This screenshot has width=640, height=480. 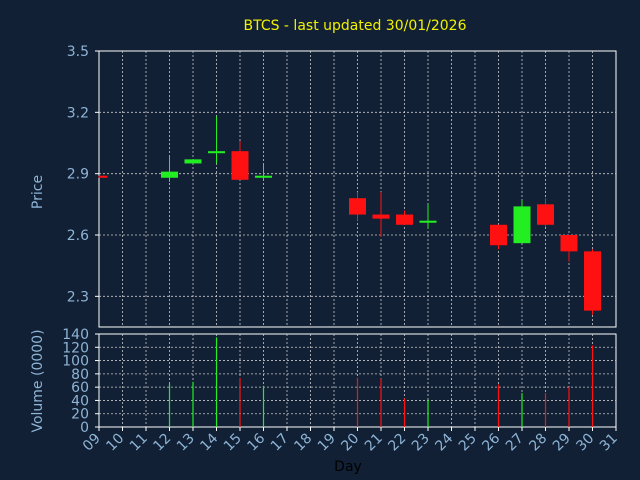 I want to click on x-tick-label: 17, so click(x=280, y=443).